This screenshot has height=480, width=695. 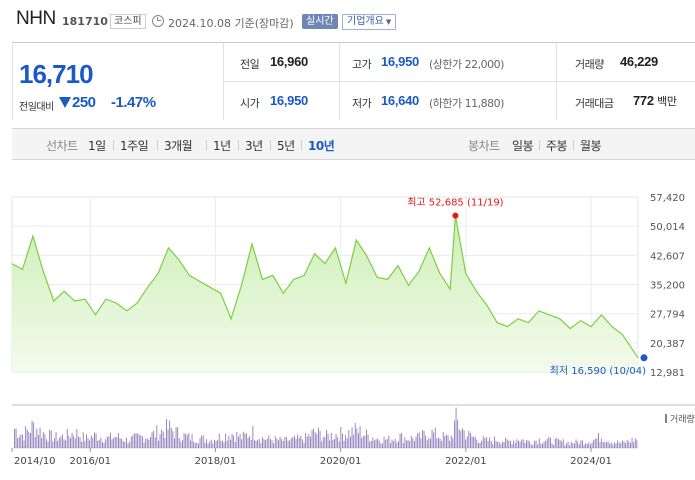 I want to click on x-tick-label: 2014/10, so click(x=35, y=461).